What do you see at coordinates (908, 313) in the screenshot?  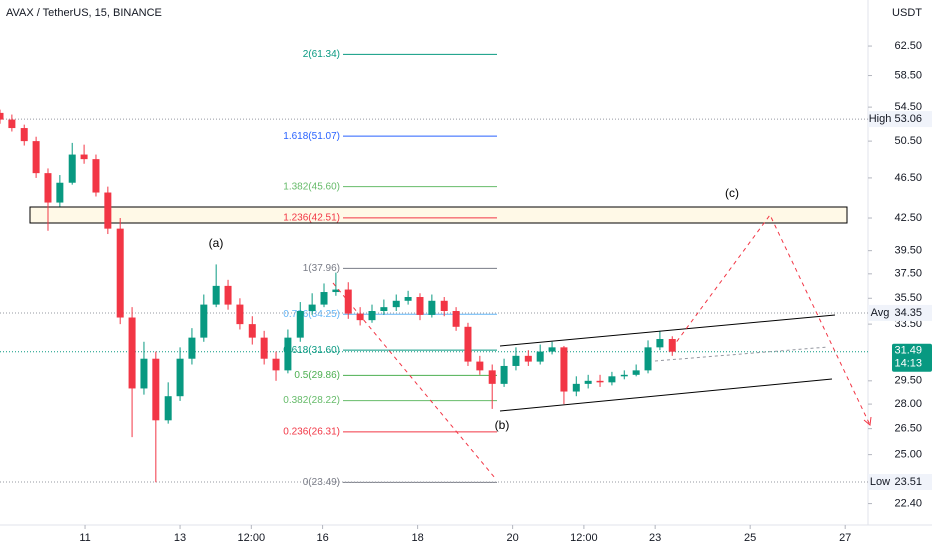 I see `level-value: 34.35` at bounding box center [908, 313].